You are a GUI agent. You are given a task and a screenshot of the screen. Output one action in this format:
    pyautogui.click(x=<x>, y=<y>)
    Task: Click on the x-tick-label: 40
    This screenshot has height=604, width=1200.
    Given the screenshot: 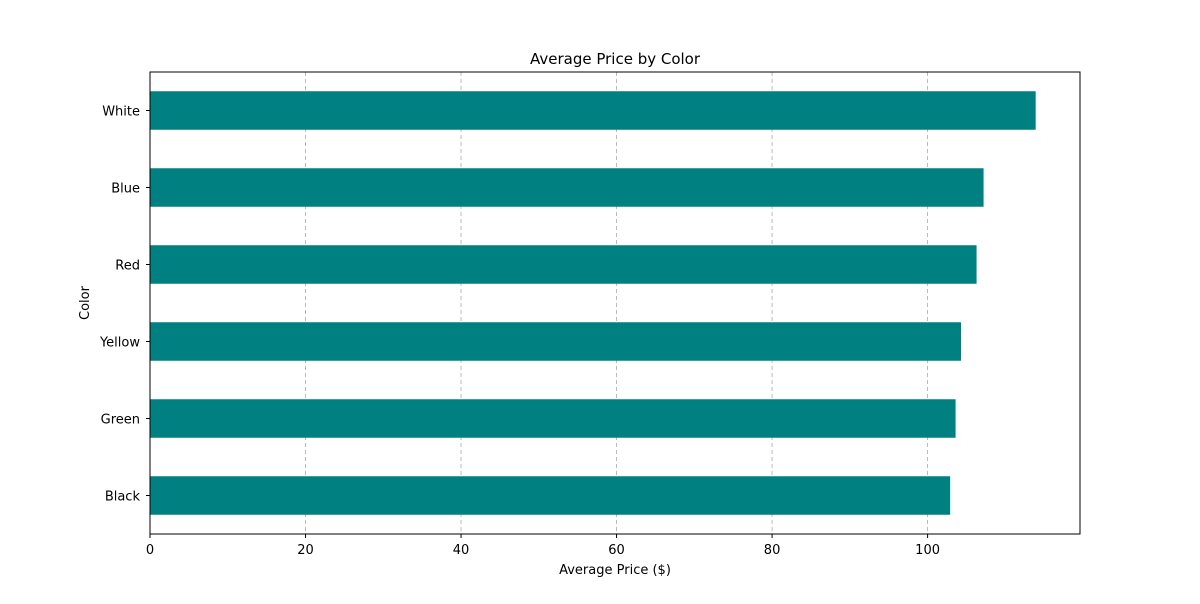 What is the action you would take?
    pyautogui.click(x=461, y=550)
    